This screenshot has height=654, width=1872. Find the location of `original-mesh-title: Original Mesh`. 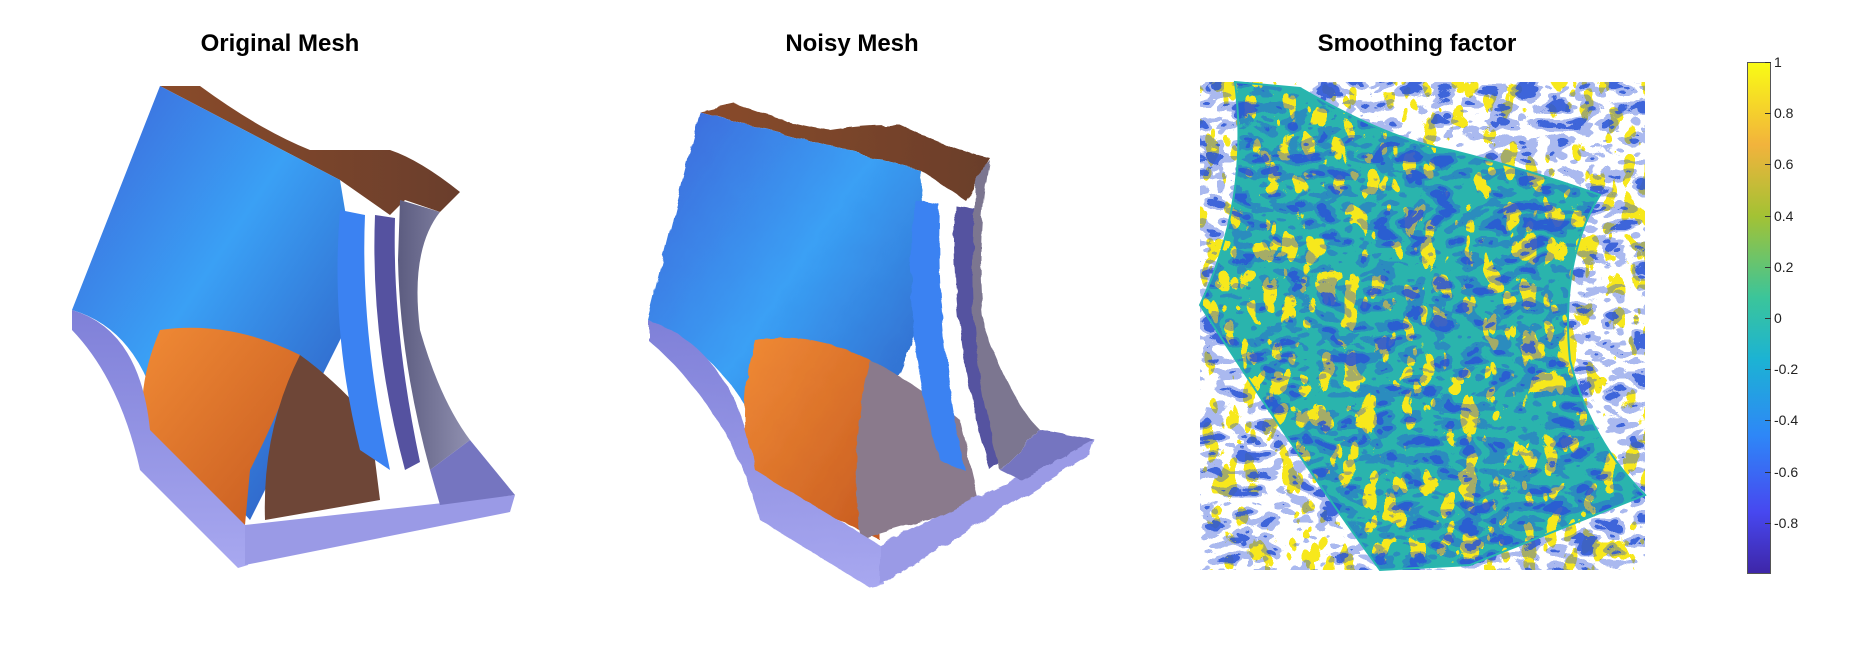

original-mesh-title: Original Mesh is located at coordinates (280, 43).